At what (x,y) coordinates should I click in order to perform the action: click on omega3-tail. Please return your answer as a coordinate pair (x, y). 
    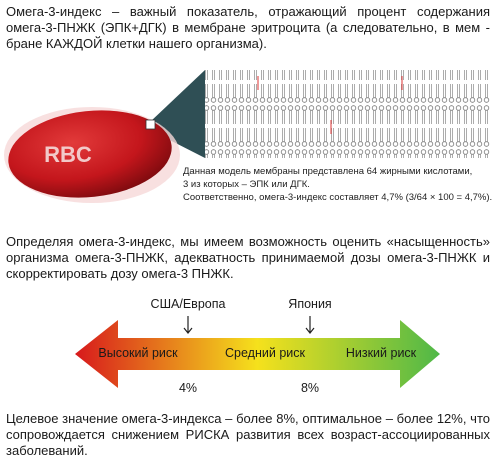
    Looking at the image, I should click on (330, 105).